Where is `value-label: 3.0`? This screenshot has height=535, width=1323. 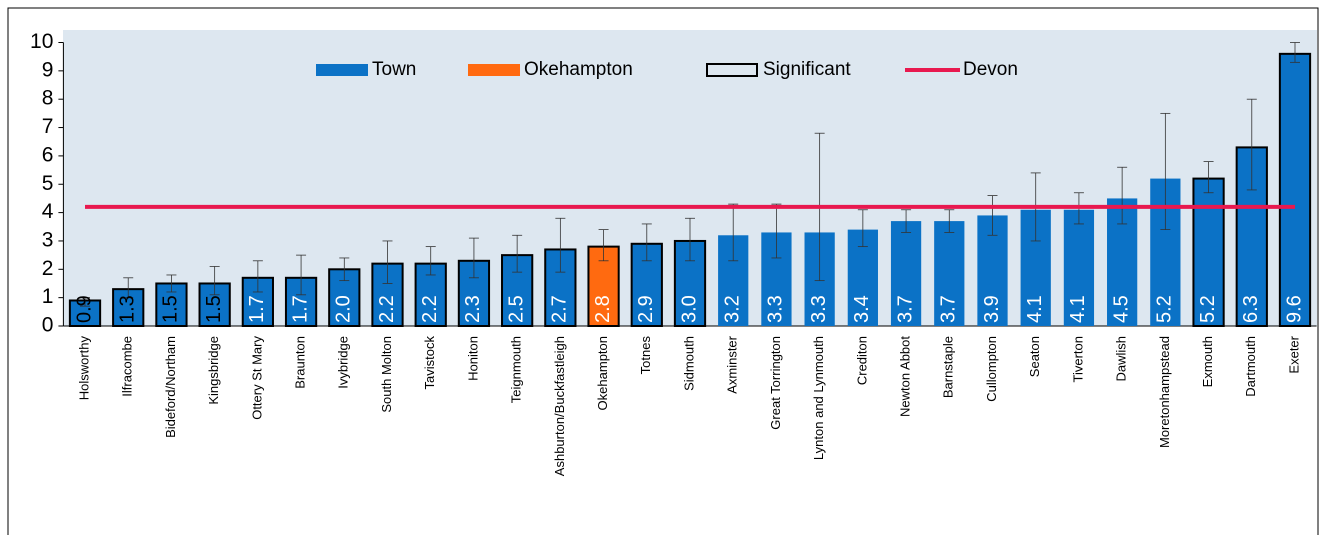 value-label: 3.0 is located at coordinates (689, 309).